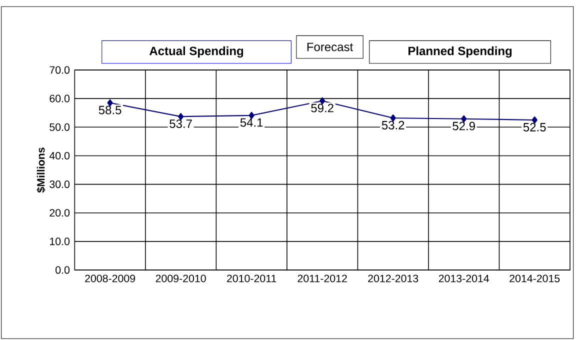 Image resolution: width=580 pixels, height=340 pixels. Describe the element at coordinates (196, 52) in the screenshot. I see `text: Actual Spending` at that location.